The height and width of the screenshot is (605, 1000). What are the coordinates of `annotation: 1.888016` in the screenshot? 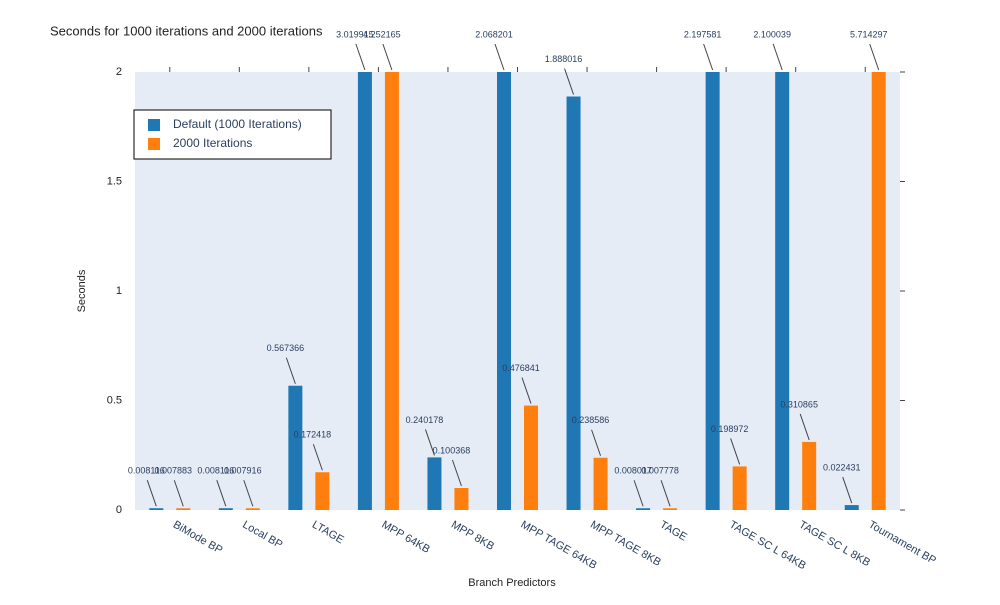 It's located at (564, 59).